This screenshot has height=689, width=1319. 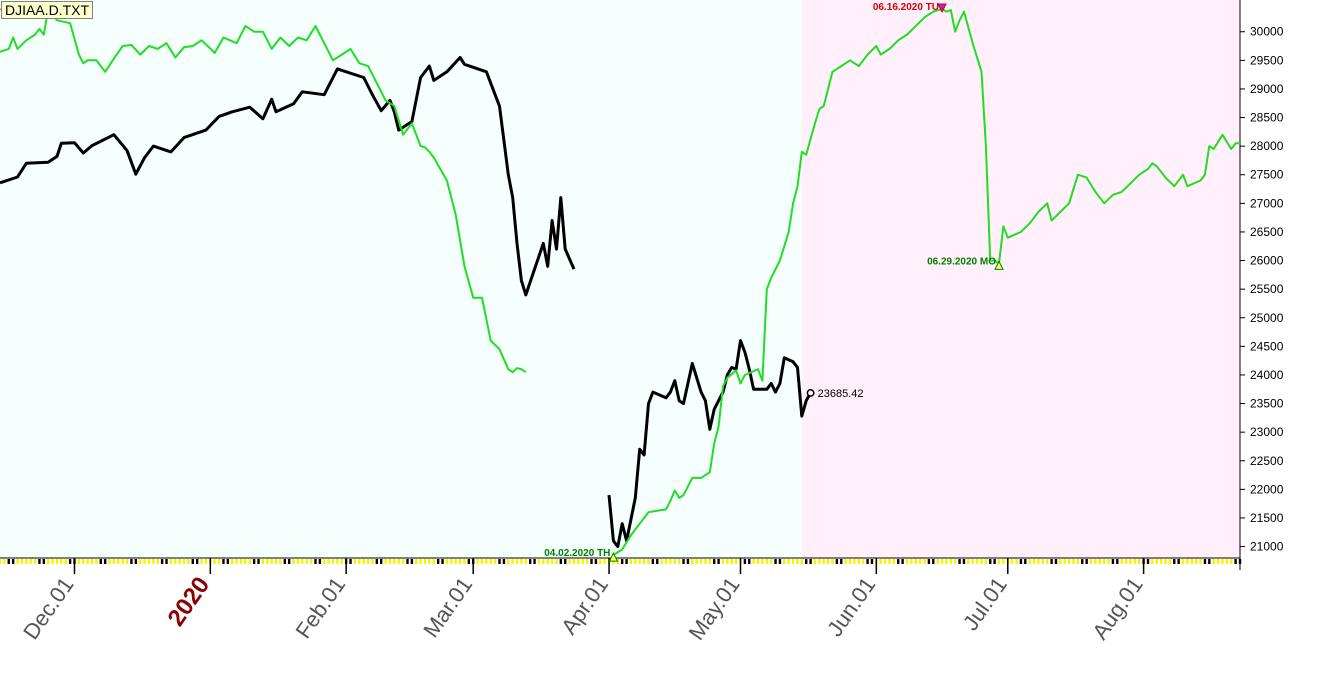 What do you see at coordinates (1267, 346) in the screenshot?
I see `y-tick-label: 24500` at bounding box center [1267, 346].